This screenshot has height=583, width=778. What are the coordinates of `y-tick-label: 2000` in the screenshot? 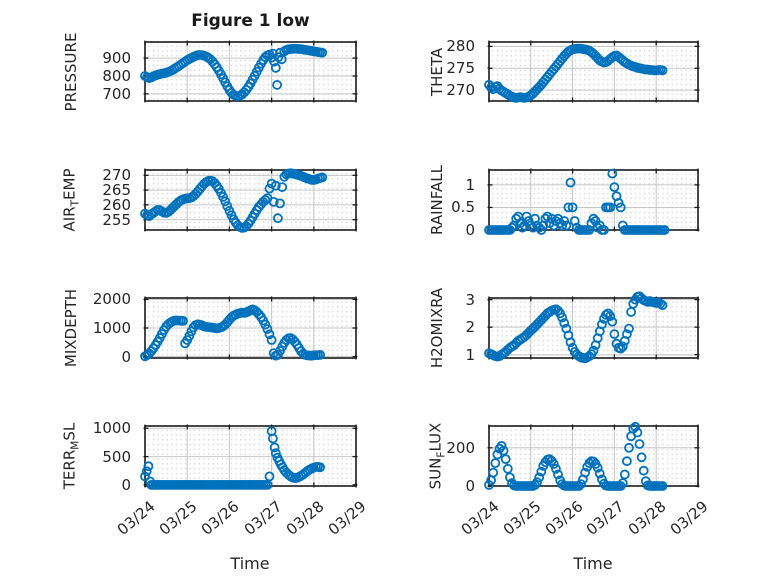 It's located at (111, 299).